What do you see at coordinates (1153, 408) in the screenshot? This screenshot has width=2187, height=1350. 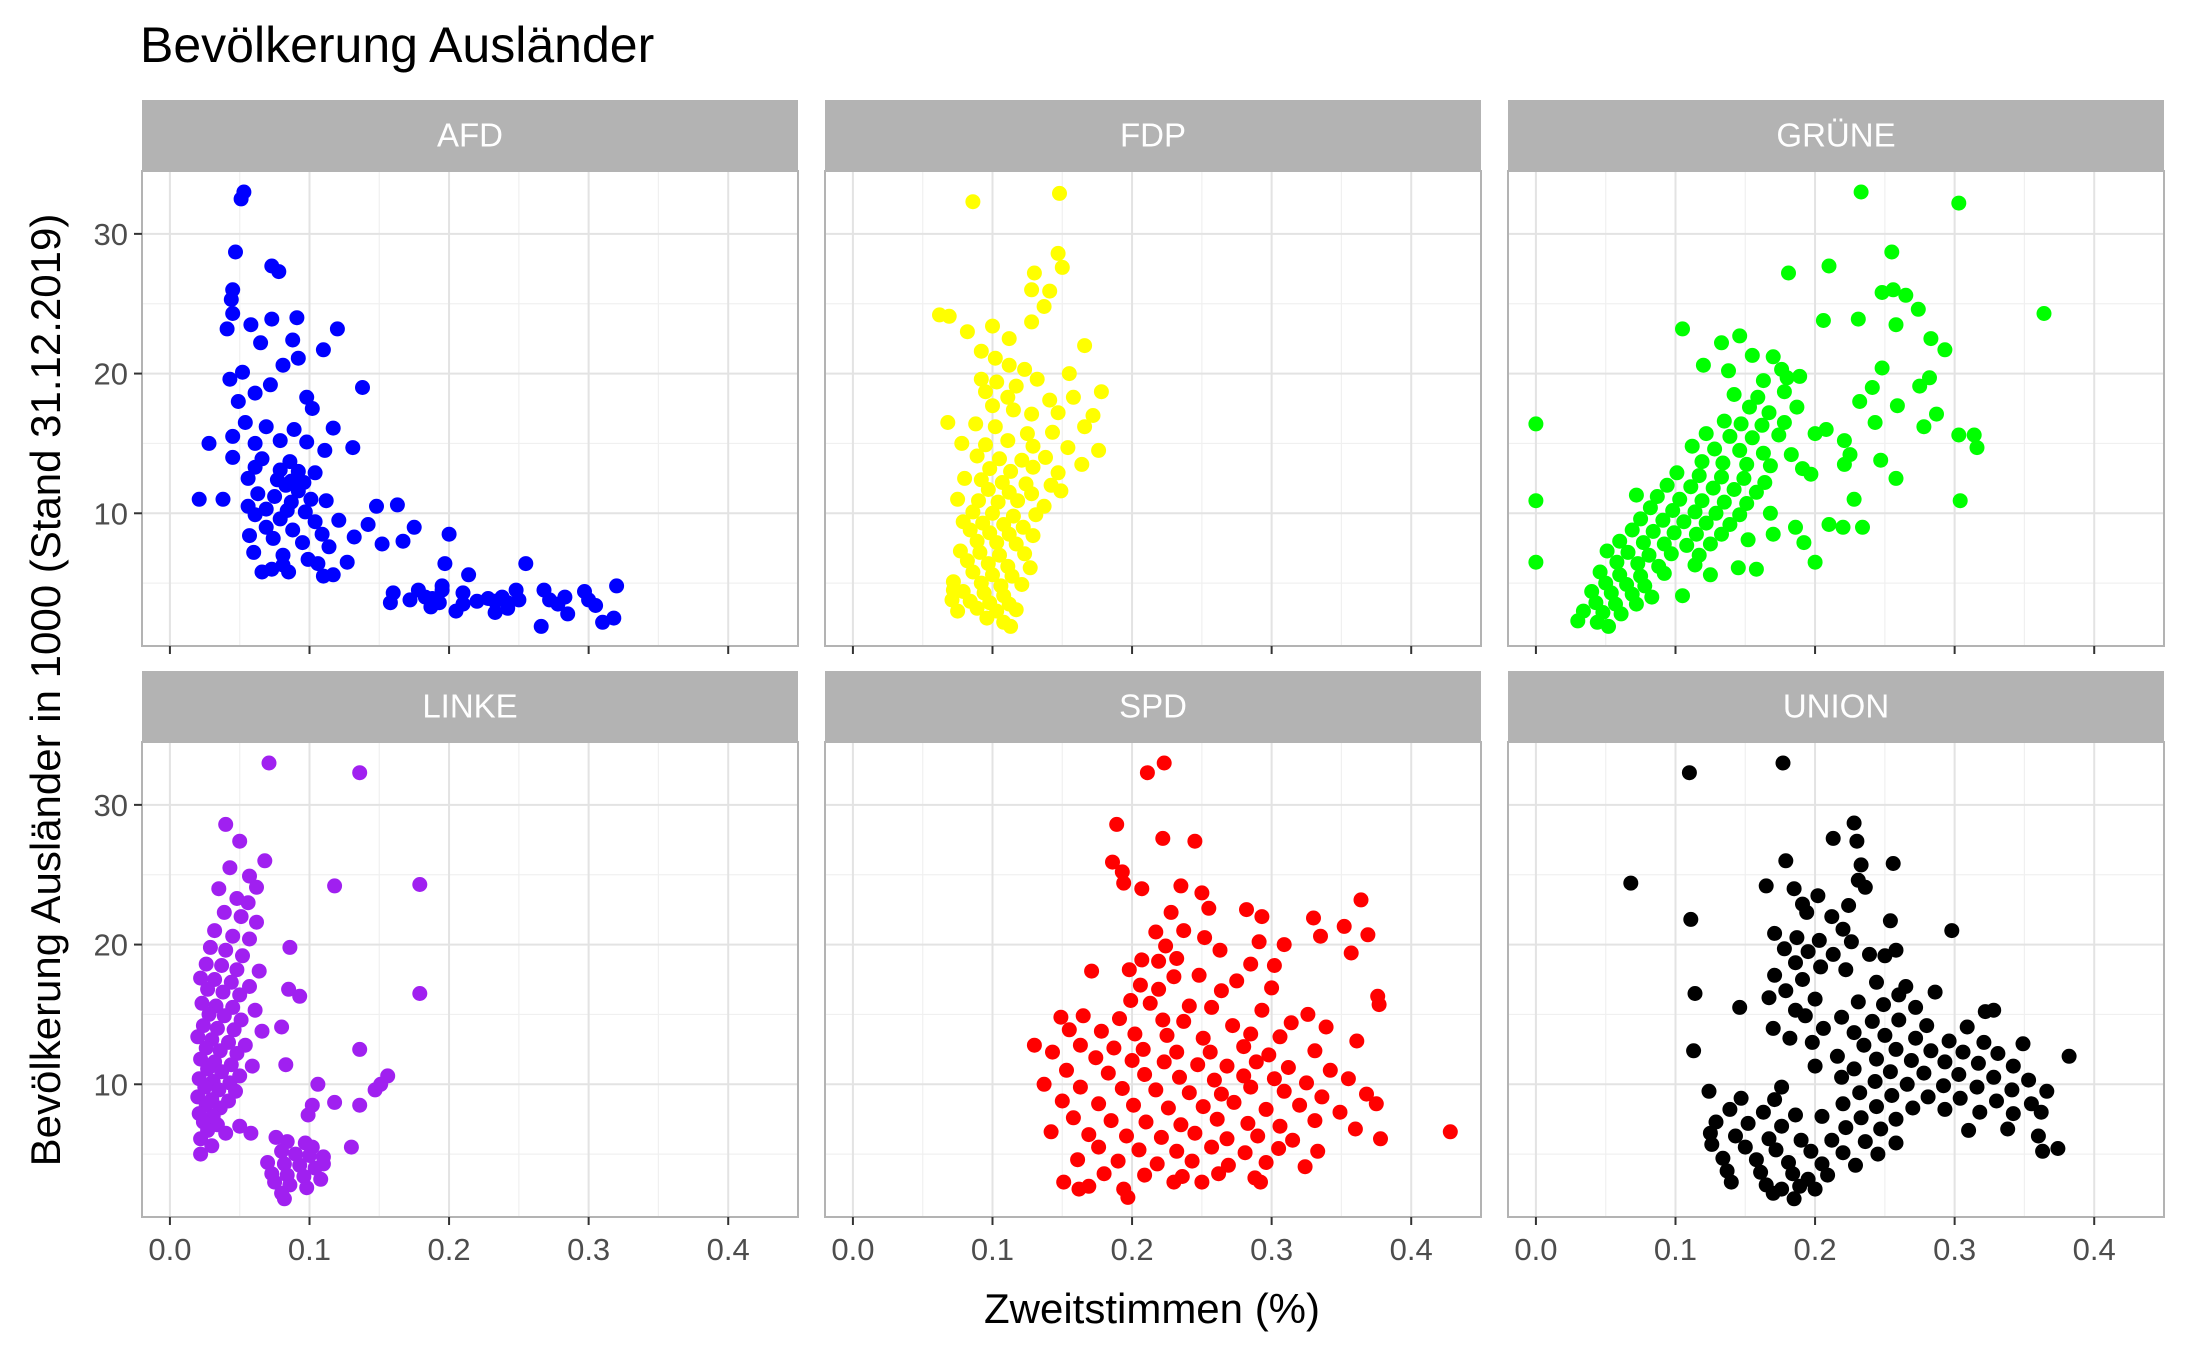 I see `panel-background` at bounding box center [1153, 408].